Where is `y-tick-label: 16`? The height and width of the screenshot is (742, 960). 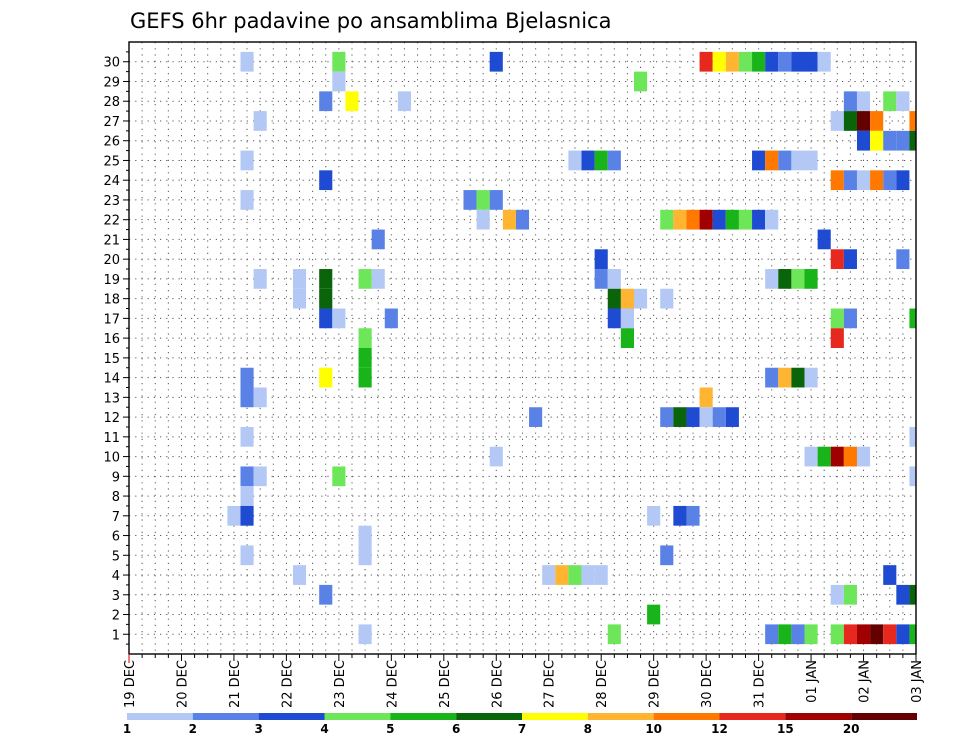 y-tick-label: 16 is located at coordinates (111, 339).